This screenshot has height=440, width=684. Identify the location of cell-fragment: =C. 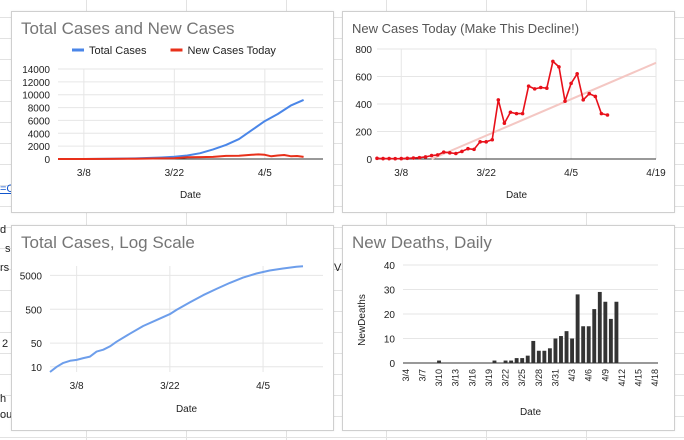
(7, 189).